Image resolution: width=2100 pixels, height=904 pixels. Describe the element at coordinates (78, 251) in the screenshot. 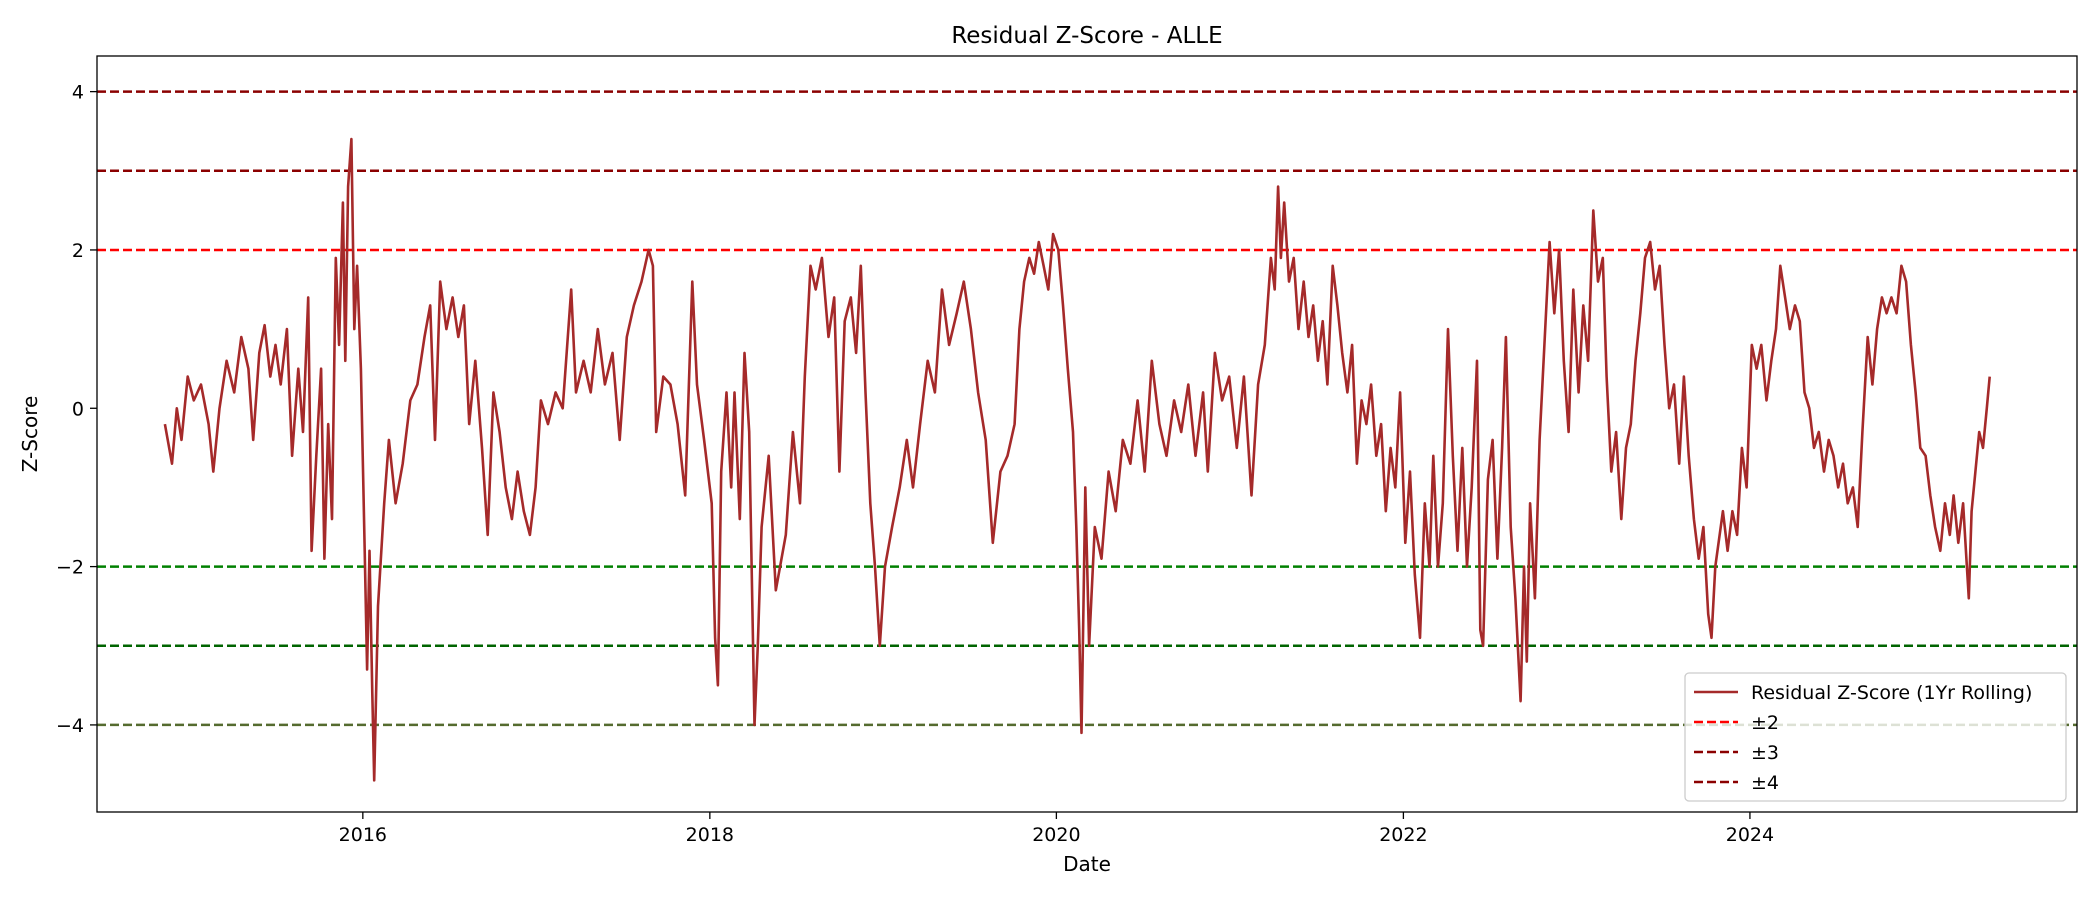

I see `y-tick-label: 2` at that location.